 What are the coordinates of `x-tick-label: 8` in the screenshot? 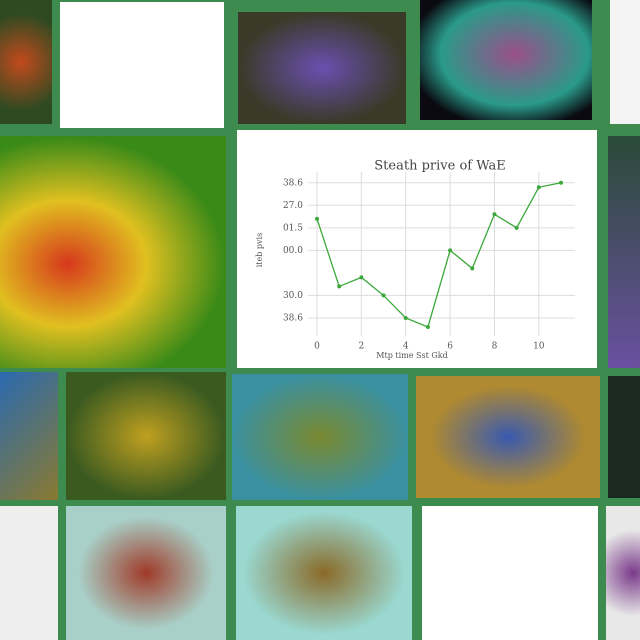 It's located at (495, 347).